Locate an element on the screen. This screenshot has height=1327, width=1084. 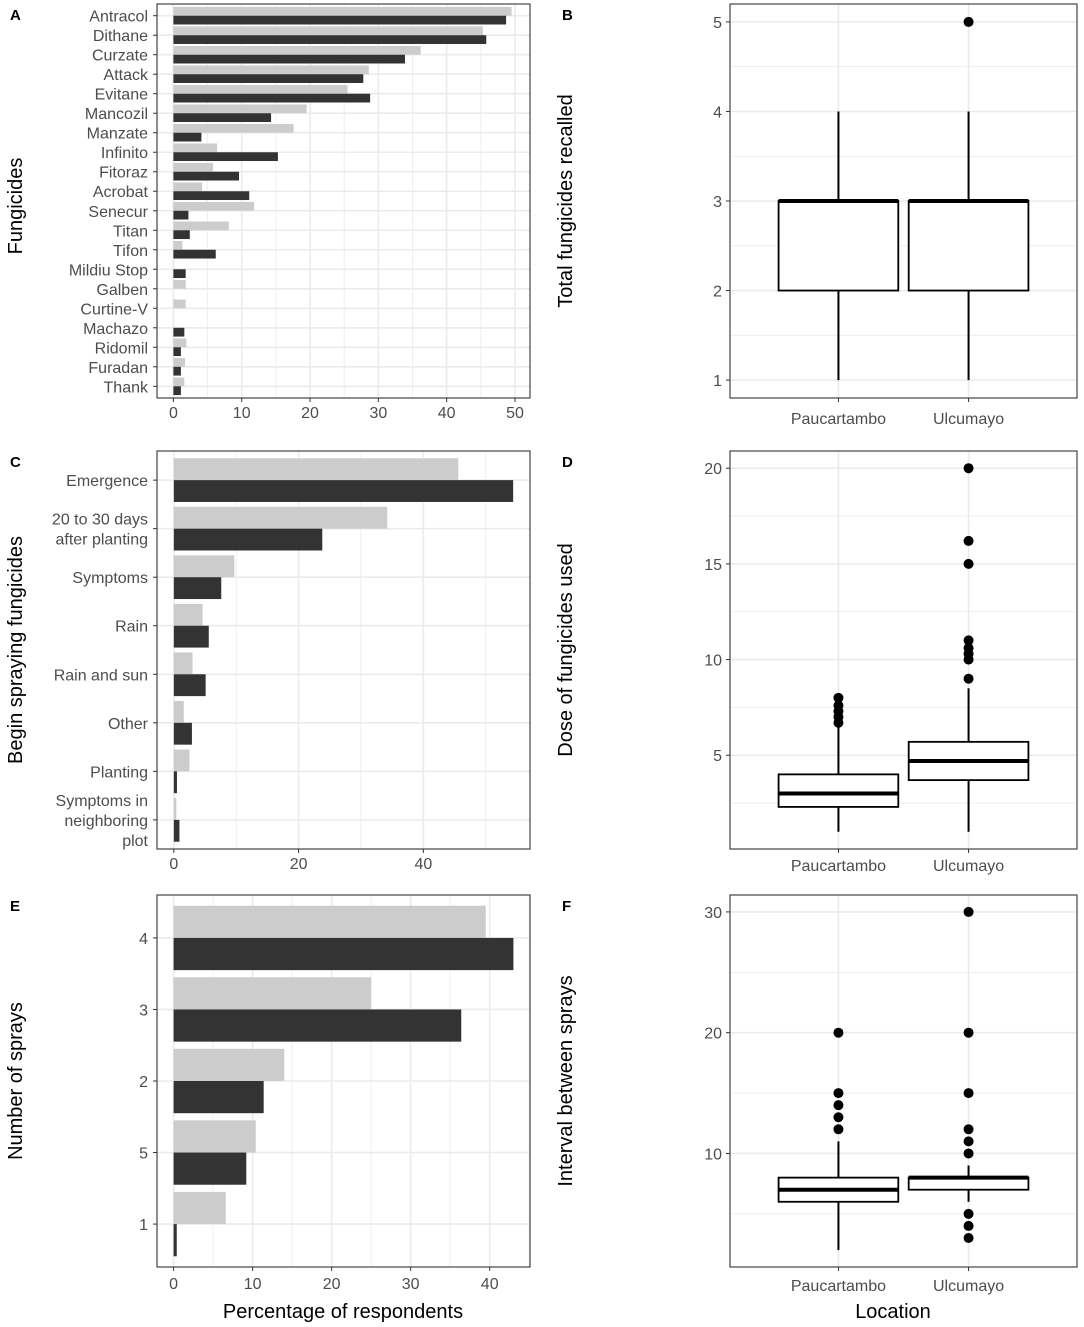
x-tick-label: 30 is located at coordinates (378, 413).